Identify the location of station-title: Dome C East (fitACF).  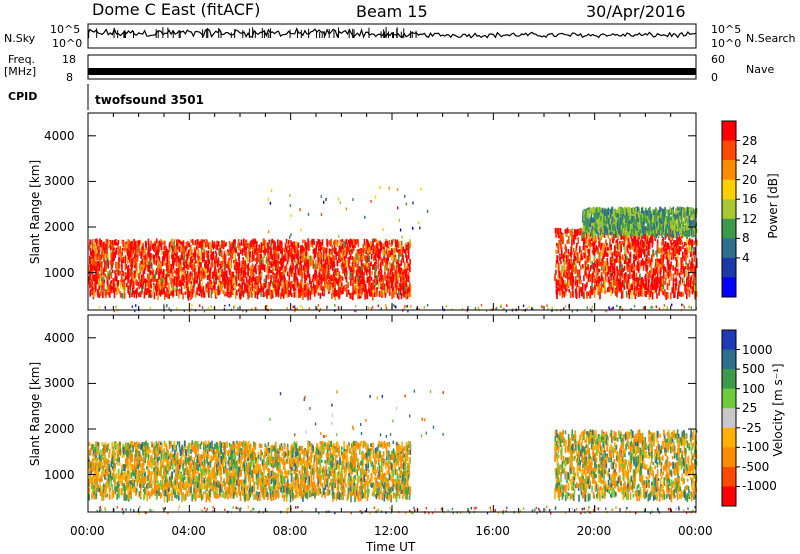
(176, 9).